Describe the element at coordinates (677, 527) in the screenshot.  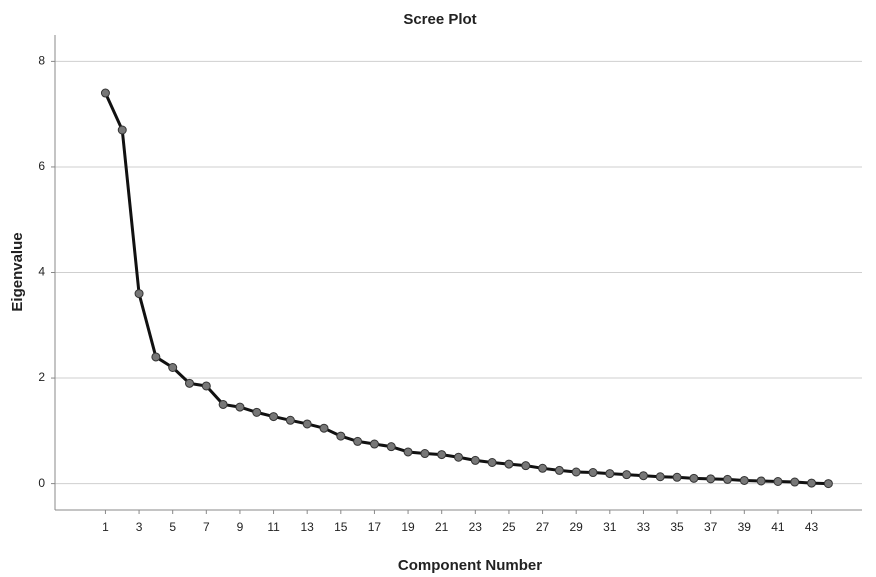
I see `x-tick-label: 35` at that location.